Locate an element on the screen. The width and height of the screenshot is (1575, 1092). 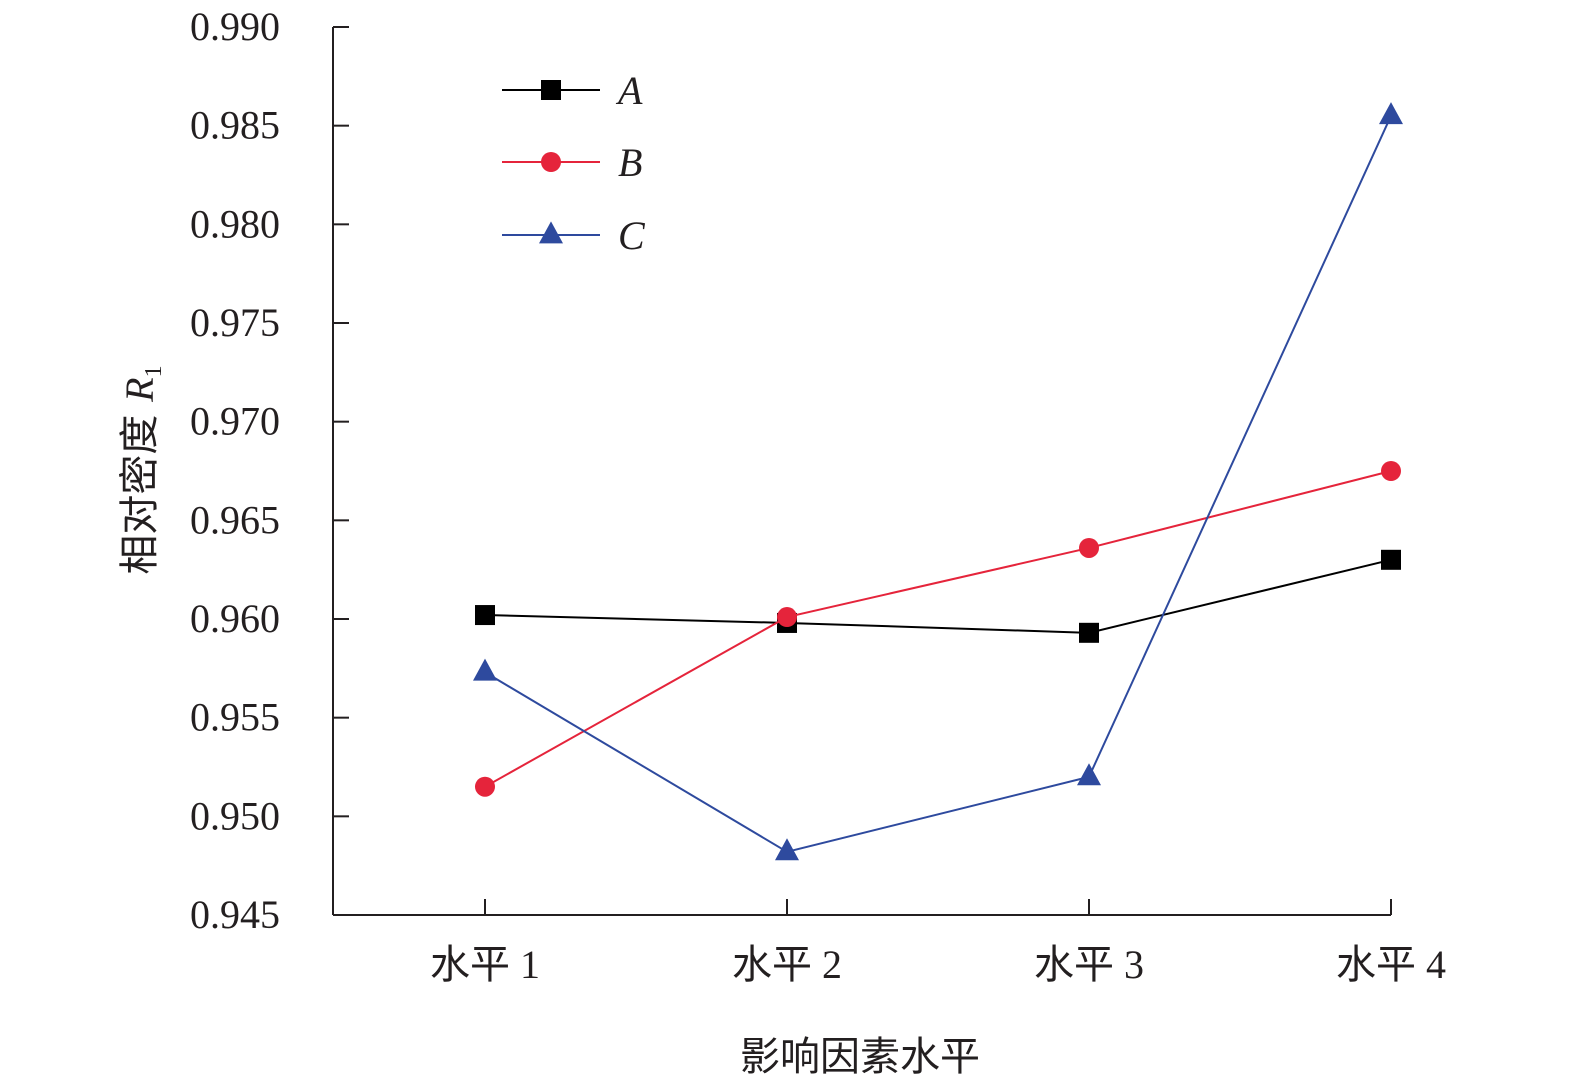
legend-label: A is located at coordinates (629, 90).